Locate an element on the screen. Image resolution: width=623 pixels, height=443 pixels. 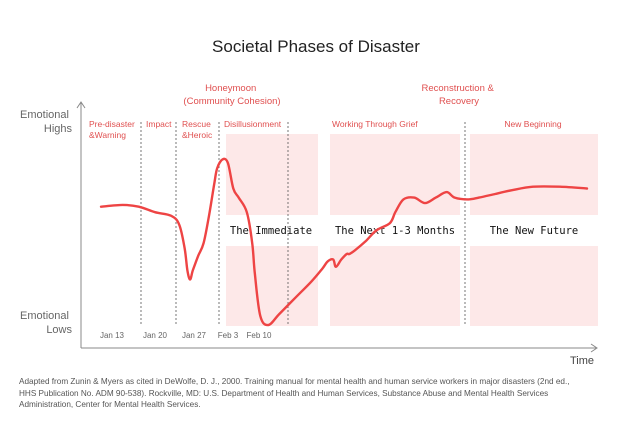
y-label-lows: Emotional Lows is located at coordinates (46, 323).